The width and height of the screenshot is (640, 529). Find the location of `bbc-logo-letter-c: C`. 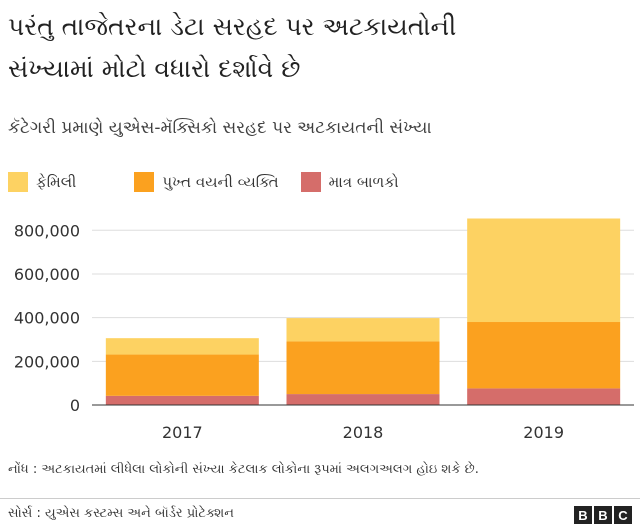

bbc-logo-letter-c: C is located at coordinates (623, 515).